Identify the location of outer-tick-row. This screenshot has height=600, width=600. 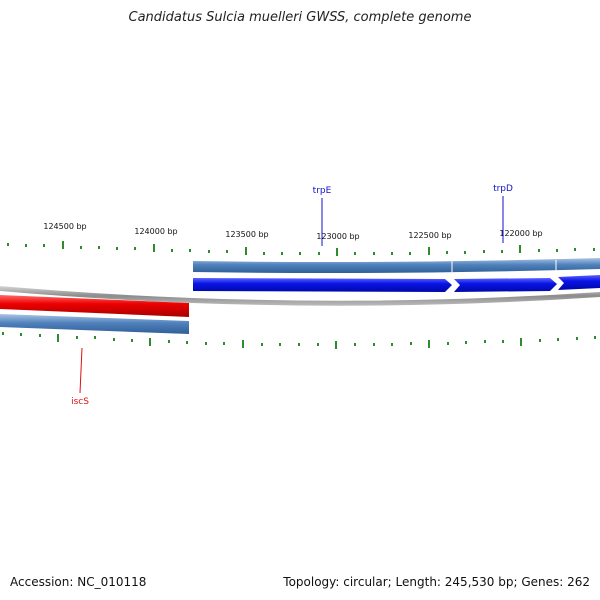
(301, 248).